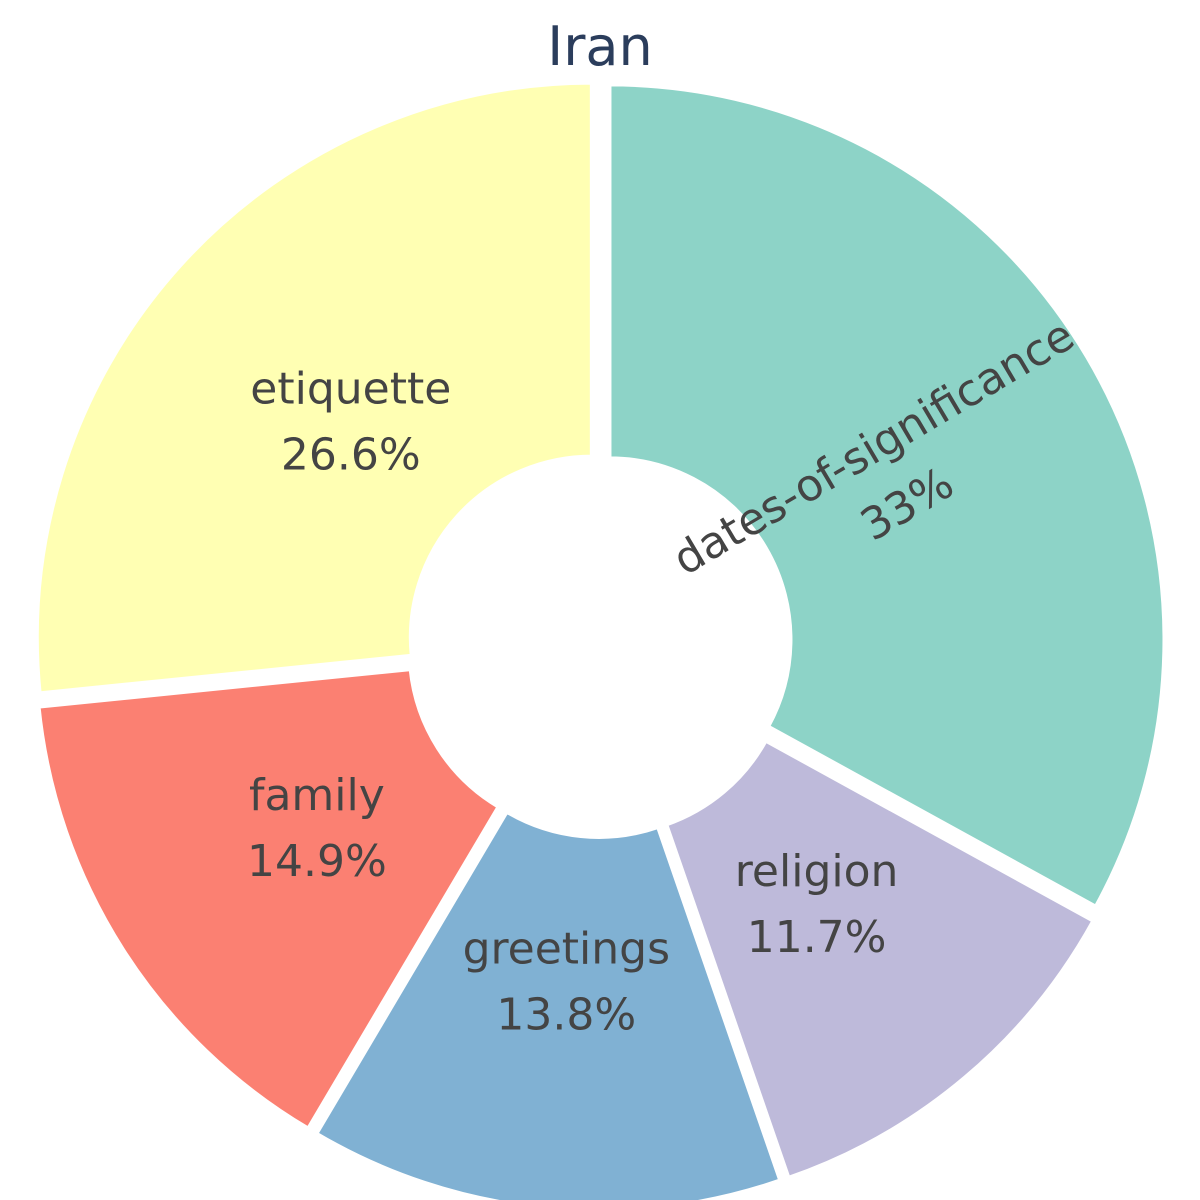 This screenshot has width=1200, height=1200. I want to click on slice-label-religion: religion 11.7%, so click(817, 904).